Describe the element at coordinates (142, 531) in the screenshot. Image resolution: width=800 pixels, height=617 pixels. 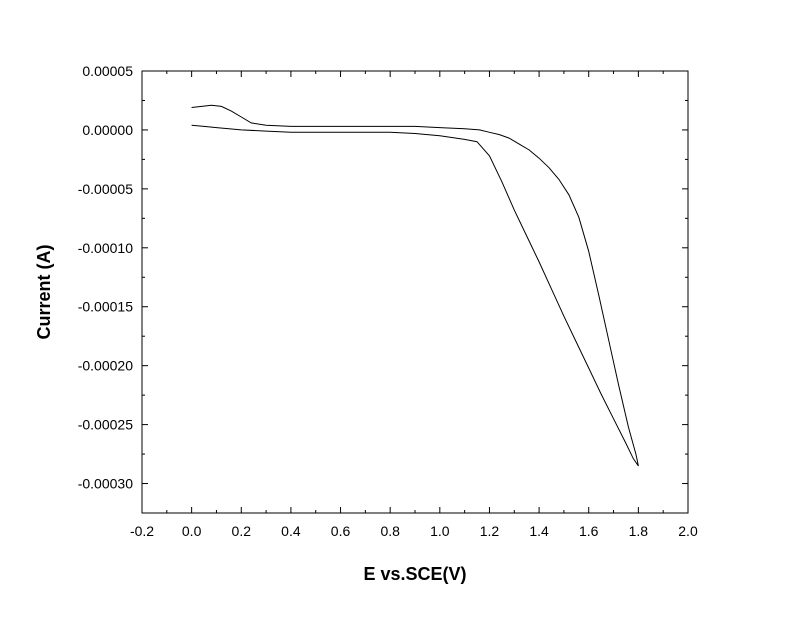
I see `x-tick-label: -0.2` at that location.